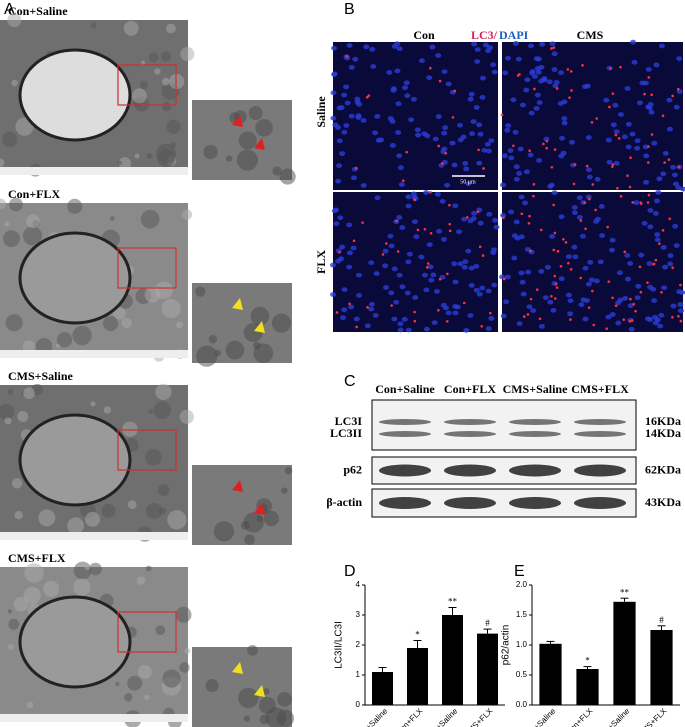 This screenshot has width=685, height=727. I want to click on arrow, so click(259, 144).